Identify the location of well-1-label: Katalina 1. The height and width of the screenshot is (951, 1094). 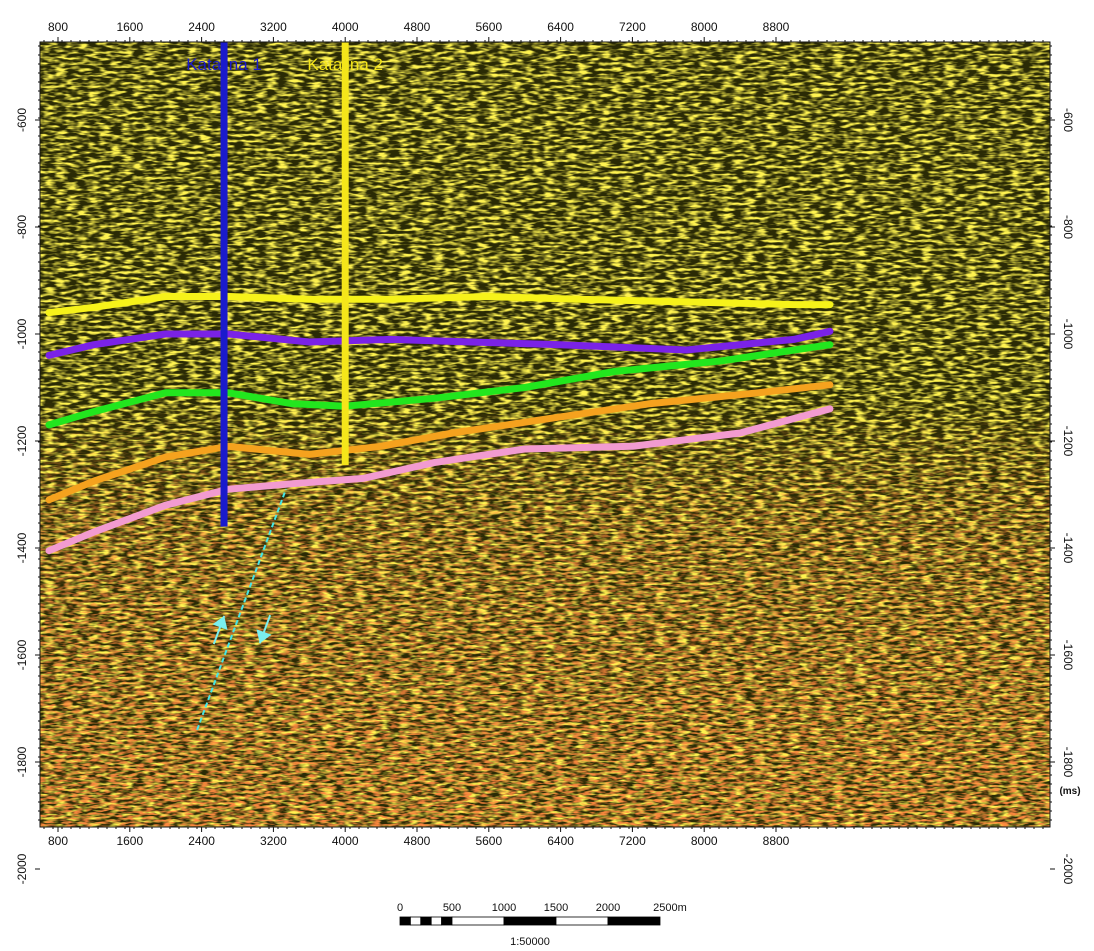
(224, 64).